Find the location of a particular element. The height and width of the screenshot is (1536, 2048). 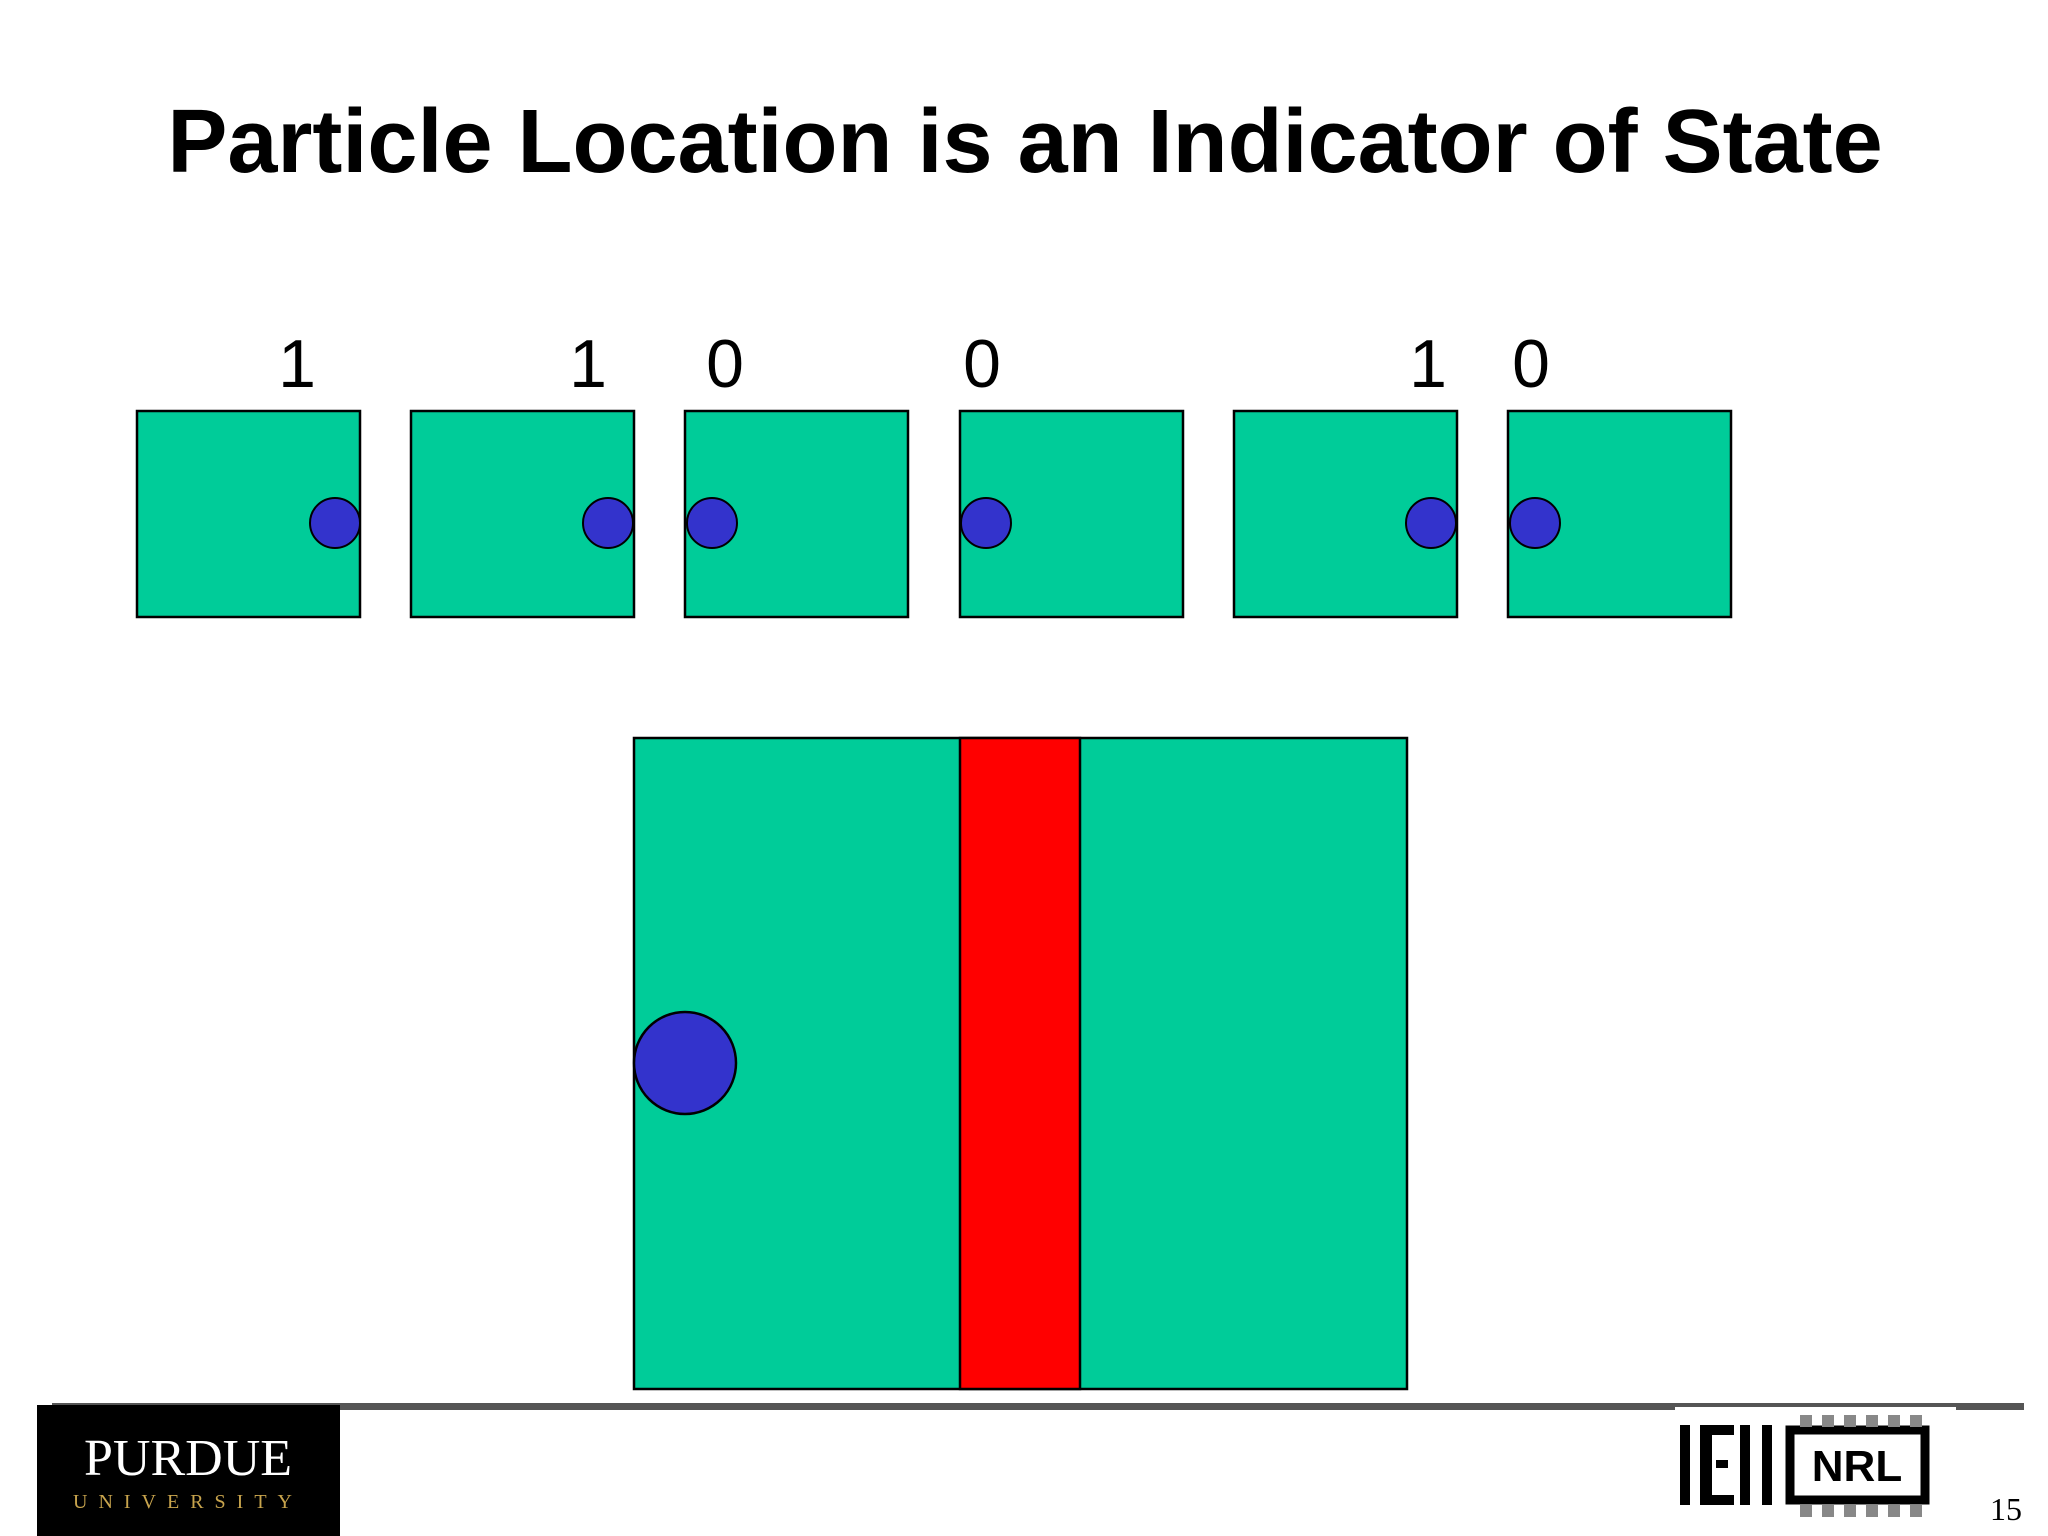

nrl-logo: NRL is located at coordinates (1815, 1467).